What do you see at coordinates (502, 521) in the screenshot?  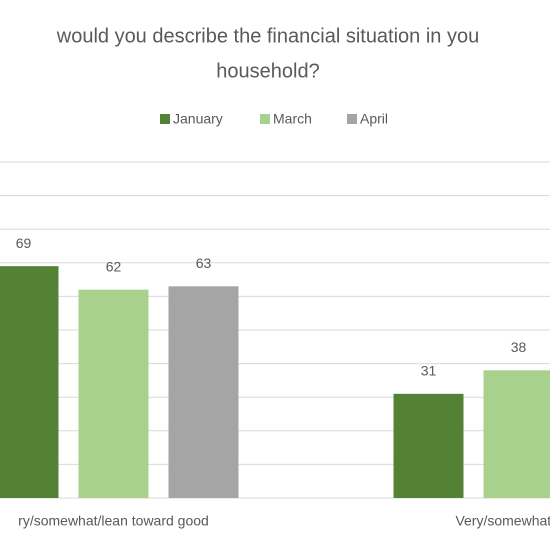 I see `x-tick-label: Very/somewhat/lean` at bounding box center [502, 521].